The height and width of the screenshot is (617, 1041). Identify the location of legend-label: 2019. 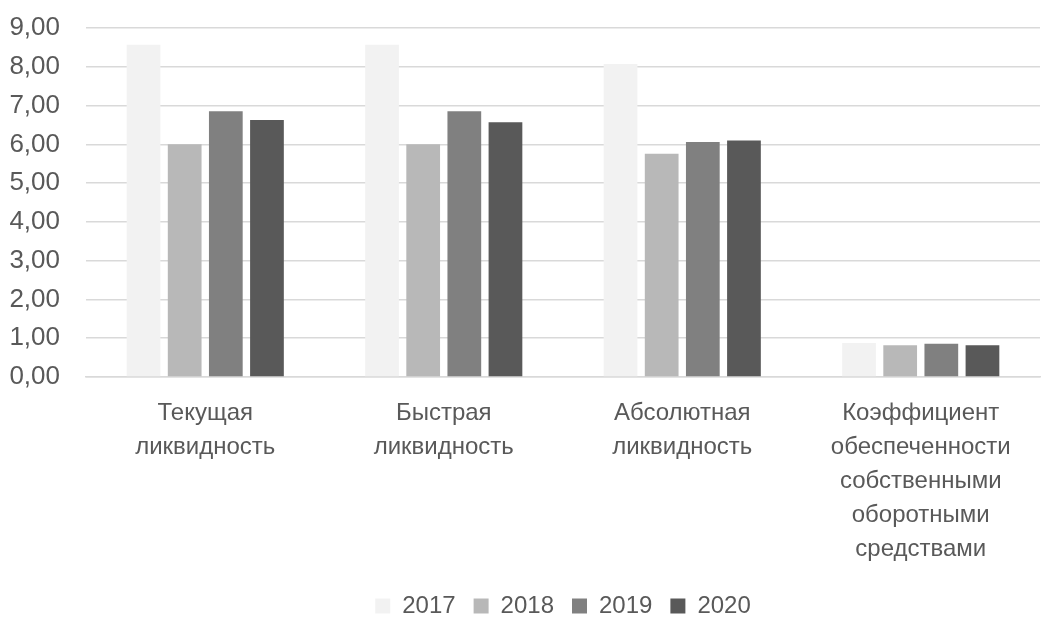
(626, 603).